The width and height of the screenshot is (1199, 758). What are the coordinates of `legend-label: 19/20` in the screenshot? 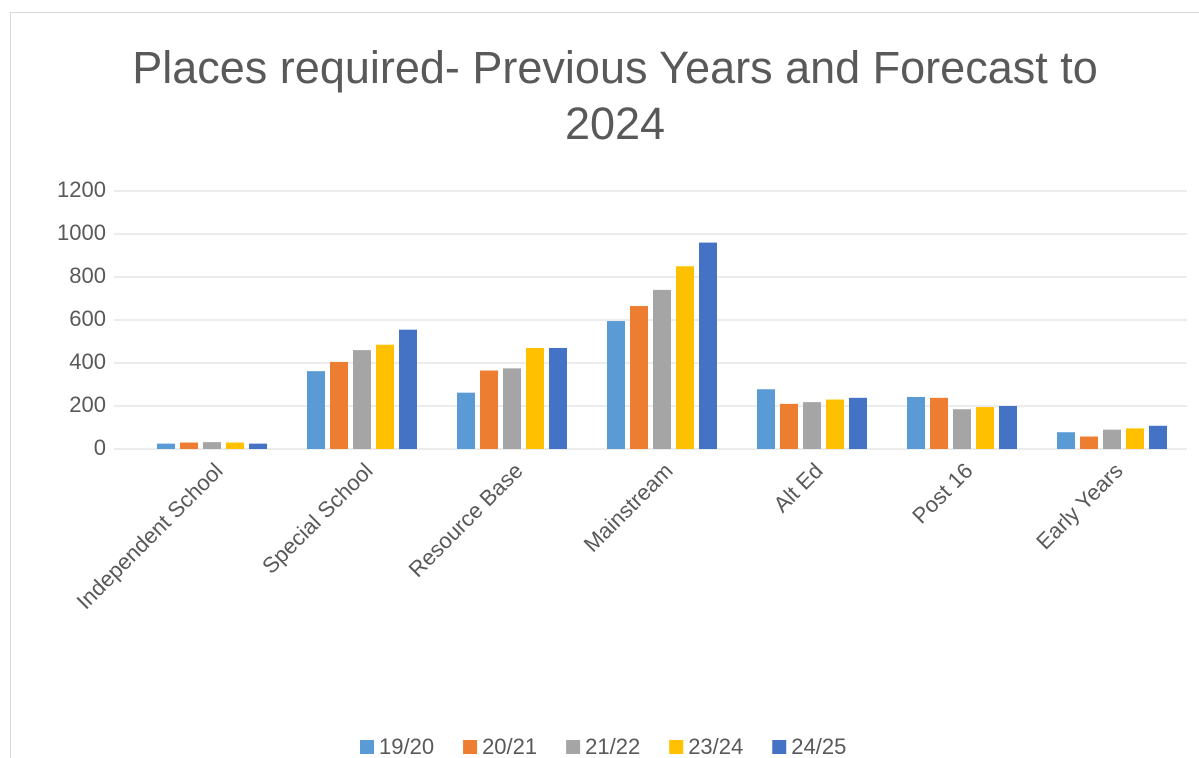 It's located at (406, 746).